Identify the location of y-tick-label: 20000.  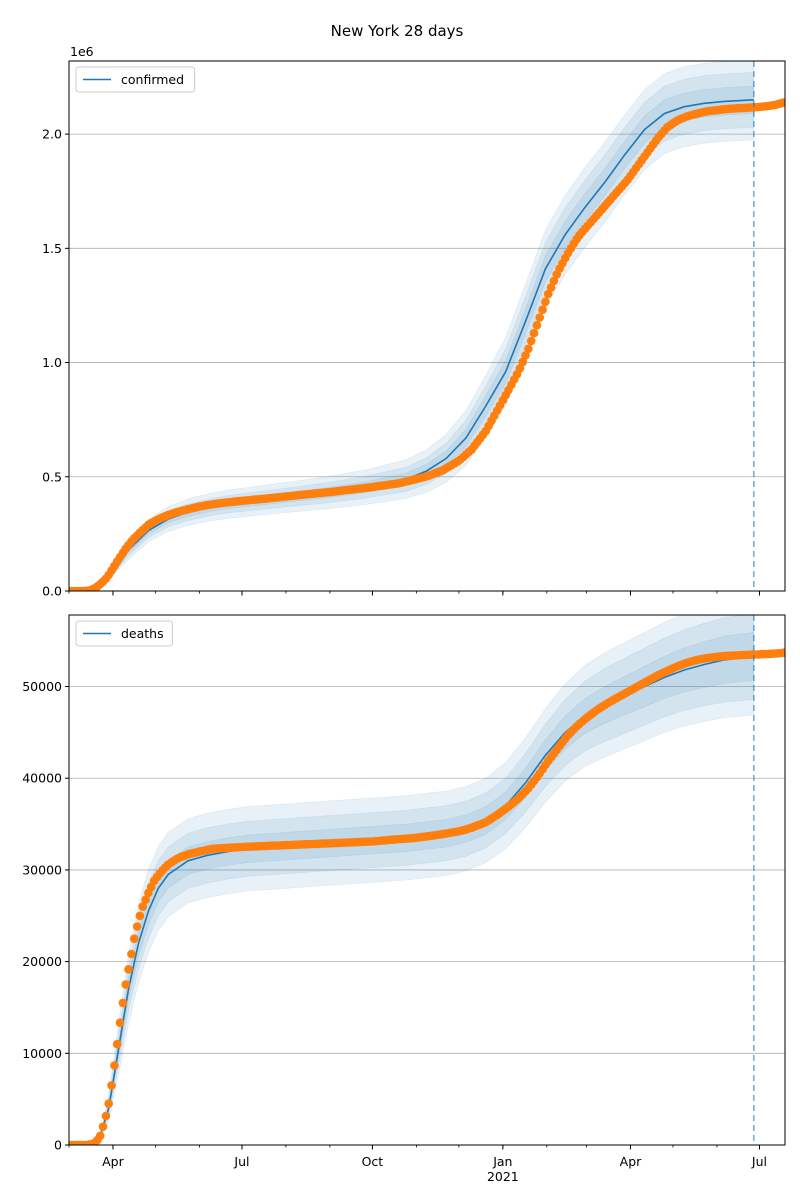
(42, 961).